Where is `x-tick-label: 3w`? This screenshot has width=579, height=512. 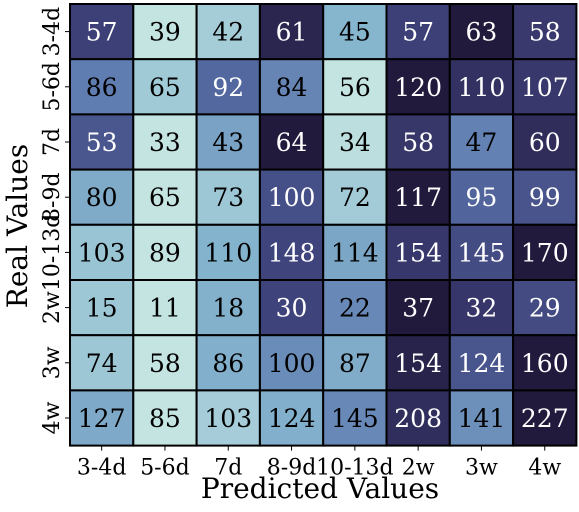
x-tick-label: 3w is located at coordinates (481, 468).